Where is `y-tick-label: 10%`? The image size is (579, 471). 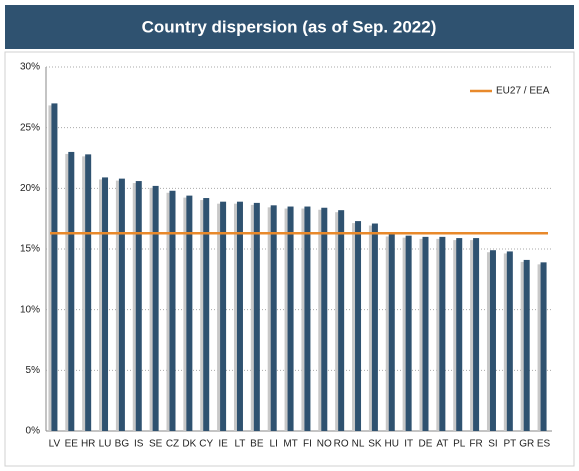
y-tick-label: 10% is located at coordinates (30, 309).